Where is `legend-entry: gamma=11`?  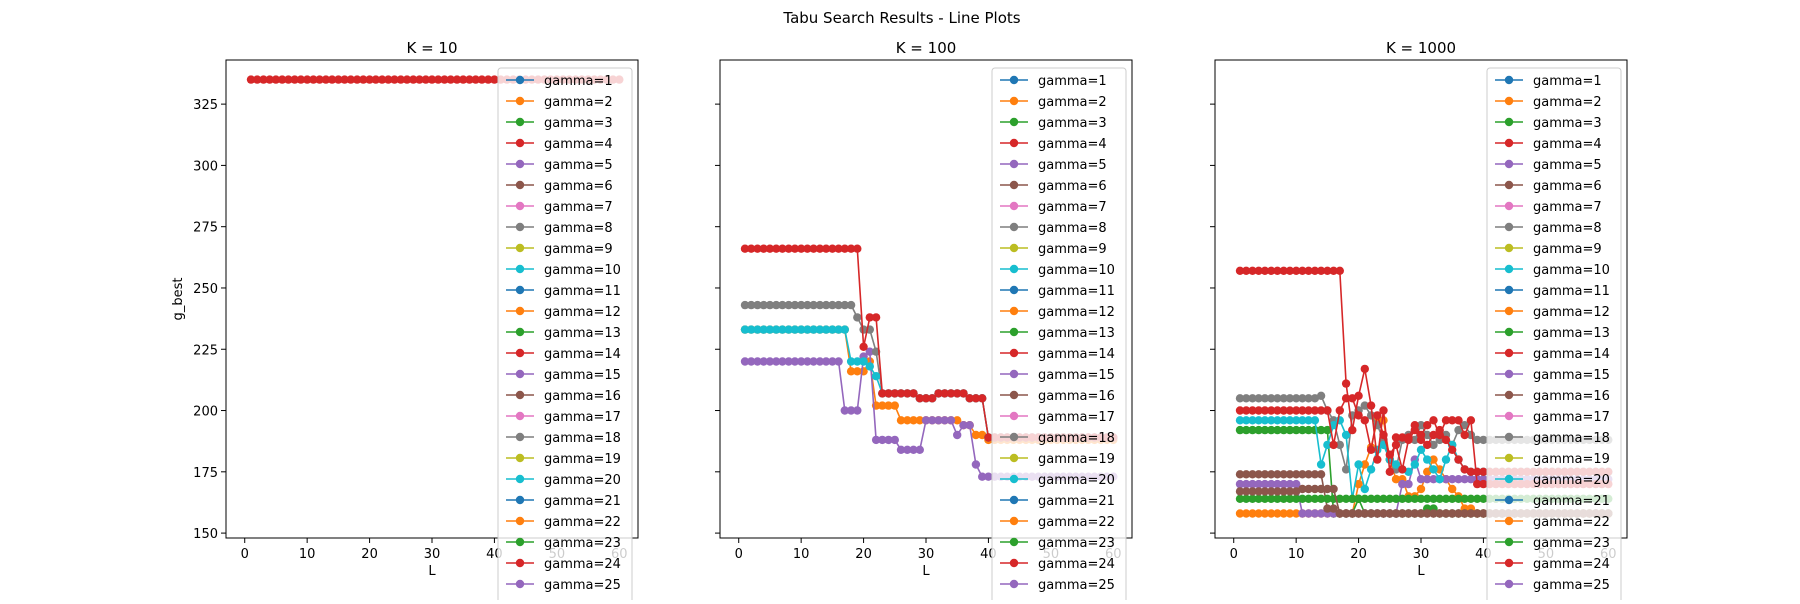 legend-entry: gamma=11 is located at coordinates (1057, 291).